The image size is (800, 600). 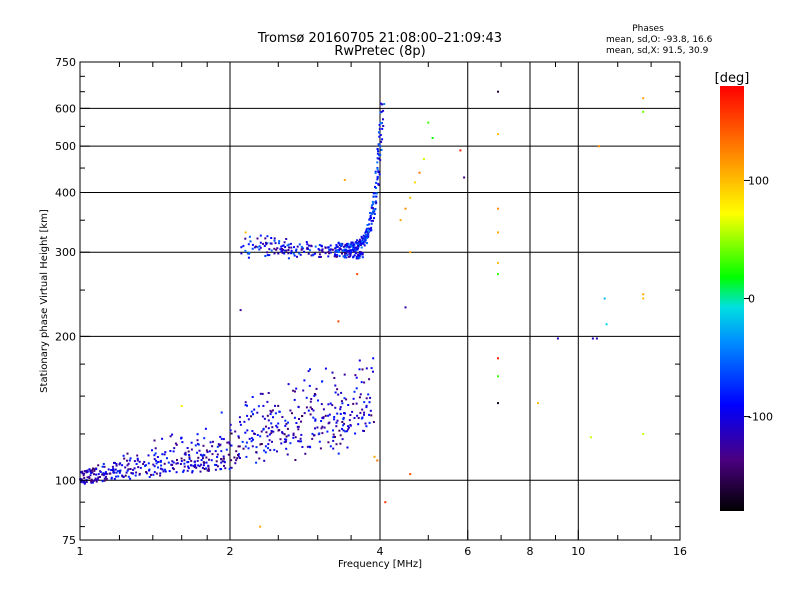 I want to click on colorbar-label: [deg], so click(x=732, y=78).